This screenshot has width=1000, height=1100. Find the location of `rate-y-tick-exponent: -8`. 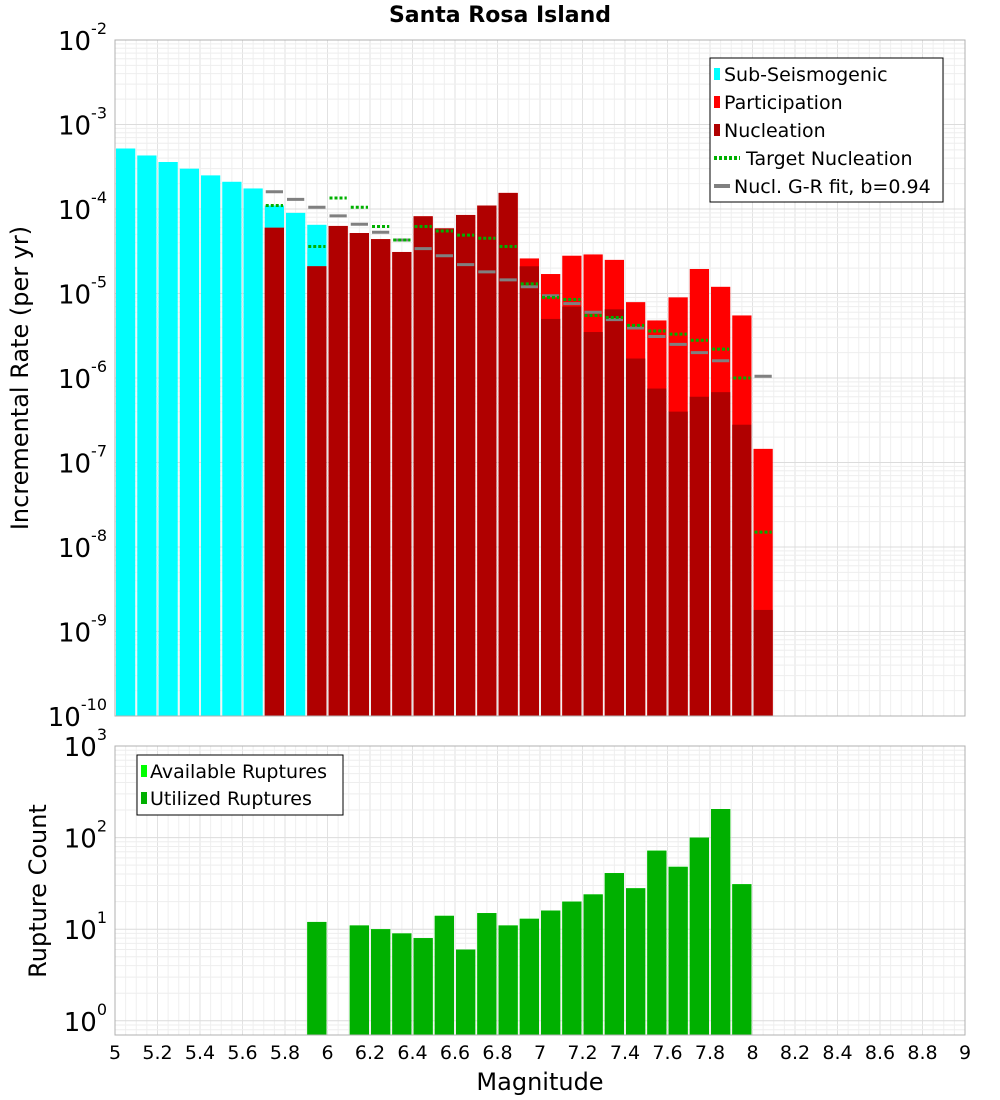

rate-y-tick-exponent: -8 is located at coordinates (99, 535).